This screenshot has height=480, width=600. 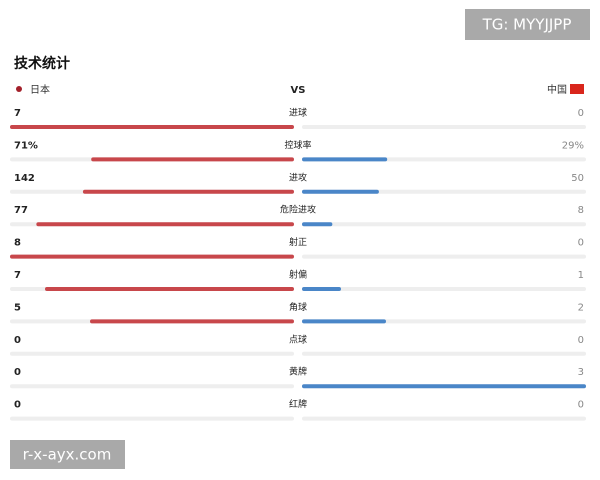 I want to click on watermark: r-x-ayx.com, so click(x=67, y=455).